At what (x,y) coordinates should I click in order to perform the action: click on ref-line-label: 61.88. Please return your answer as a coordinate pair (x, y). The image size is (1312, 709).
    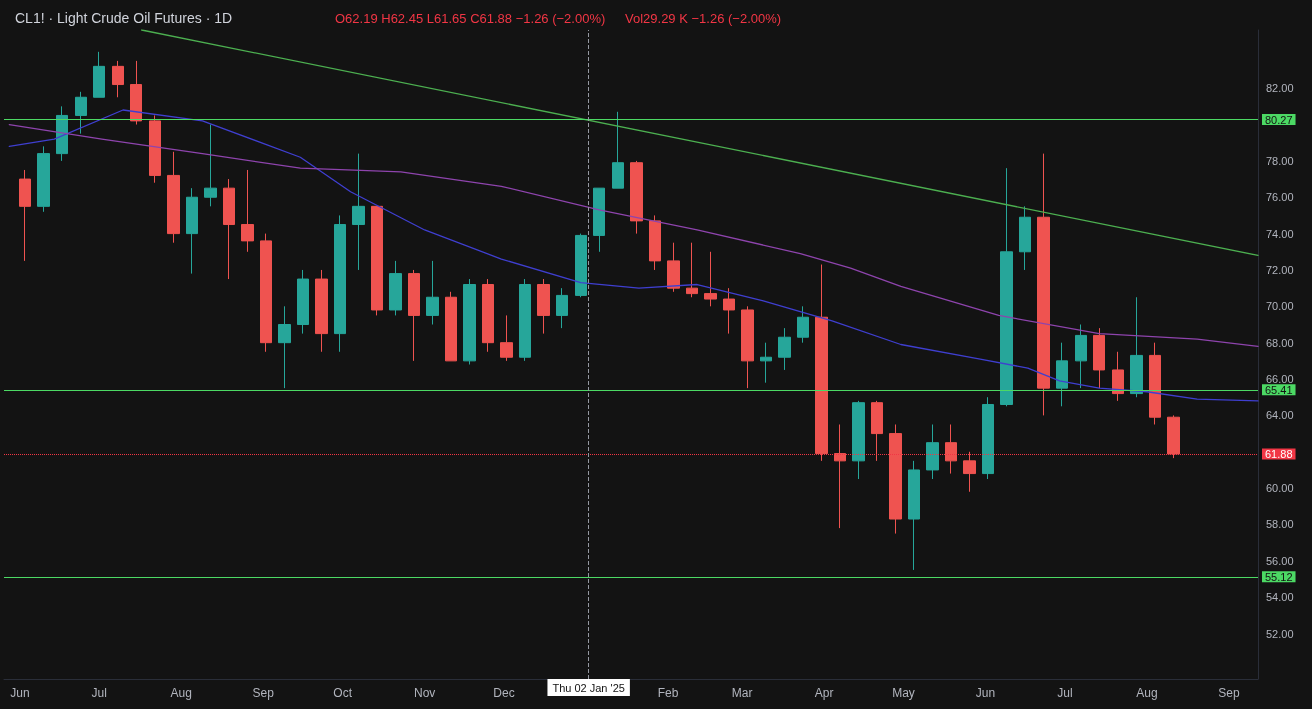
    Looking at the image, I should click on (1279, 453).